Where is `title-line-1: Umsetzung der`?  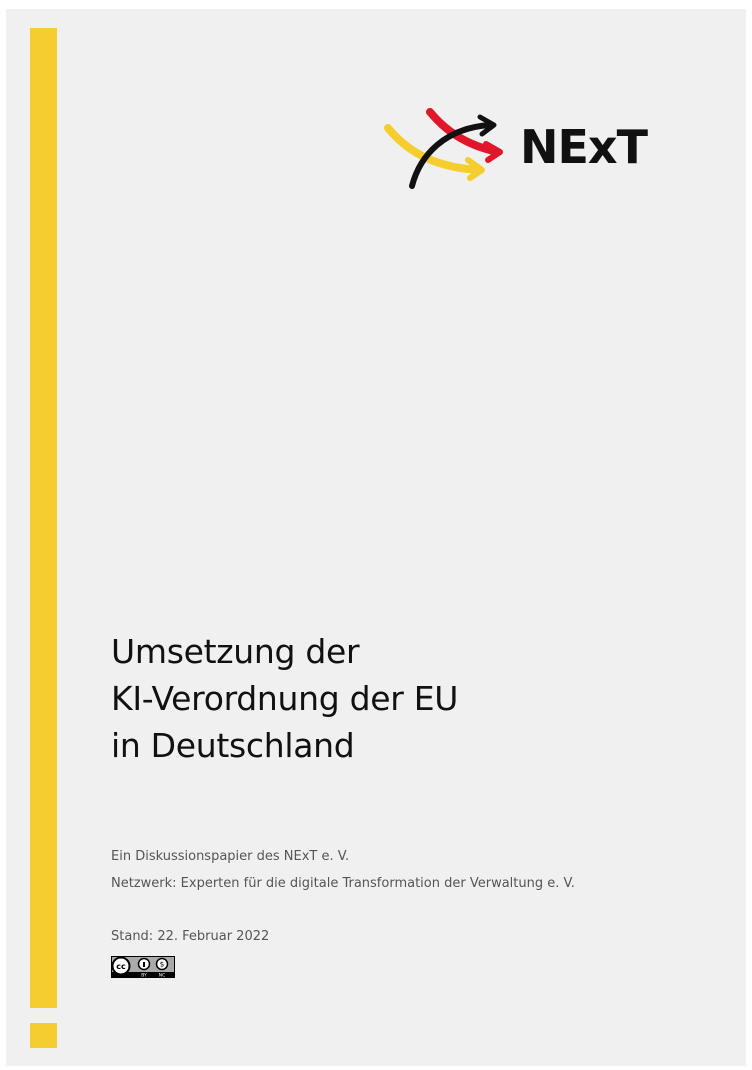 title-line-1: Umsetzung der is located at coordinates (235, 651).